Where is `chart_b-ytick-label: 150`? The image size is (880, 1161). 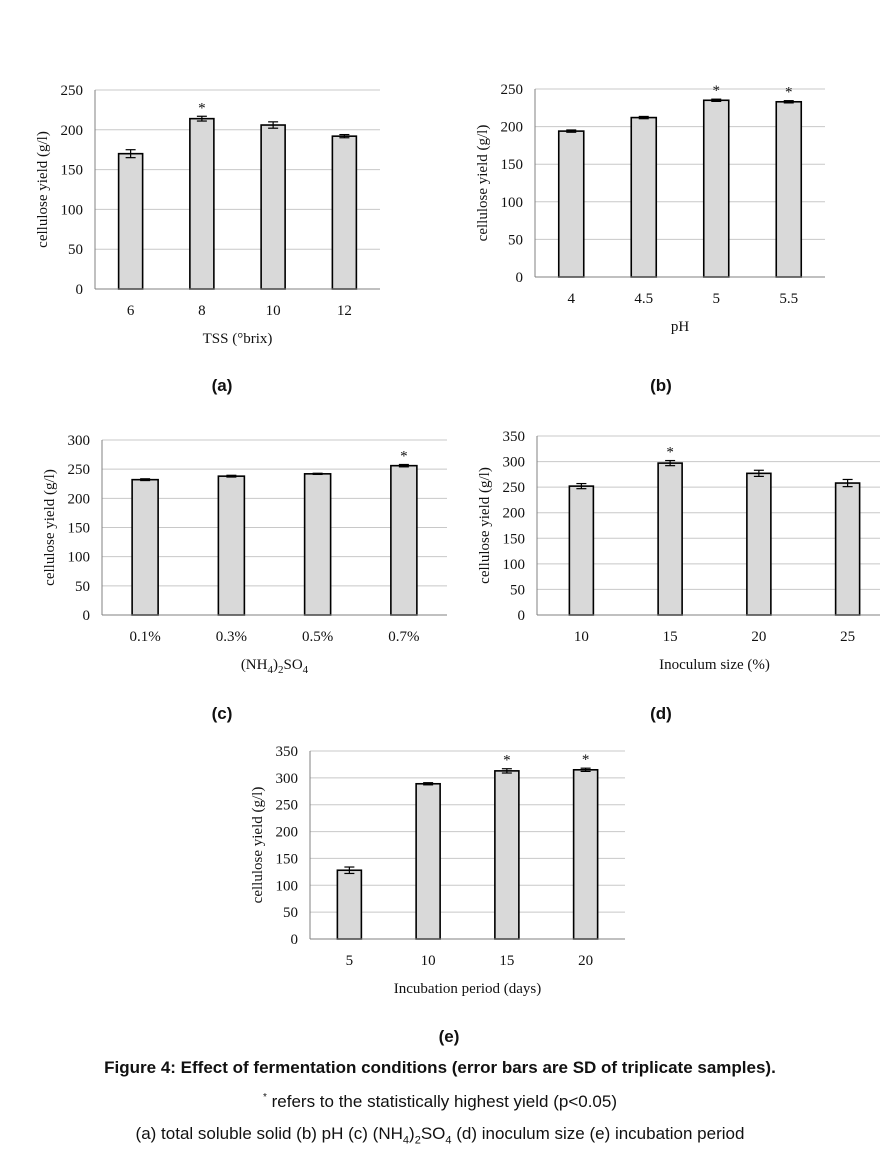 chart_b-ytick-label: 150 is located at coordinates (512, 165).